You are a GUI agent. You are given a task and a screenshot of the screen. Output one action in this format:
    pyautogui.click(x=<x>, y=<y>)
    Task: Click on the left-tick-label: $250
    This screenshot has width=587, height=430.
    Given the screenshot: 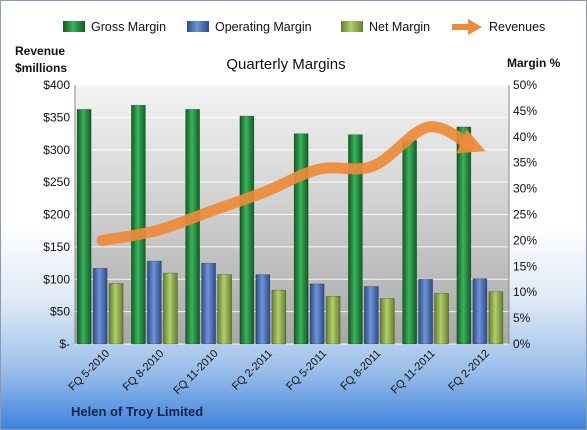 What is the action you would take?
    pyautogui.click(x=56, y=182)
    